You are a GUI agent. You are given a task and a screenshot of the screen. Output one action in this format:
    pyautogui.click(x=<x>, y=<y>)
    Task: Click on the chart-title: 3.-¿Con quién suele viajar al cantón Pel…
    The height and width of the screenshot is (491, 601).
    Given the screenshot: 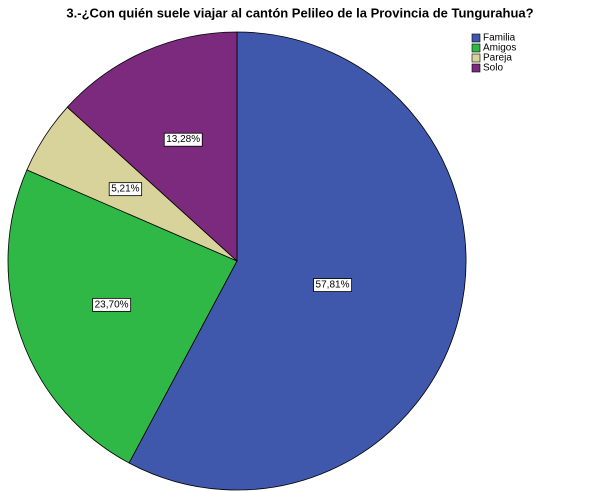 What is the action you would take?
    pyautogui.click(x=299, y=12)
    